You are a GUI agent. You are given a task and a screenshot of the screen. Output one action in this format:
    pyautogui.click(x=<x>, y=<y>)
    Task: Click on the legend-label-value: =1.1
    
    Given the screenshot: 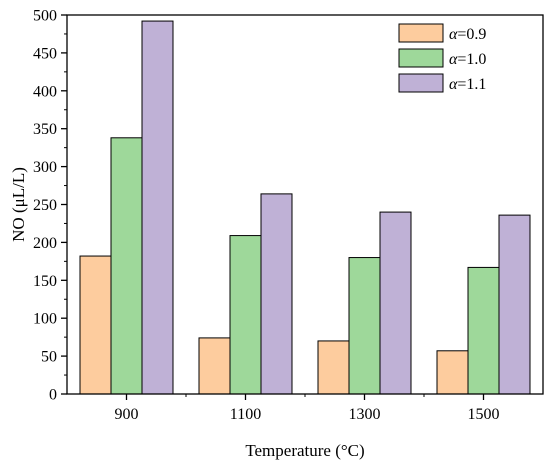 What is the action you would take?
    pyautogui.click(x=471, y=84)
    